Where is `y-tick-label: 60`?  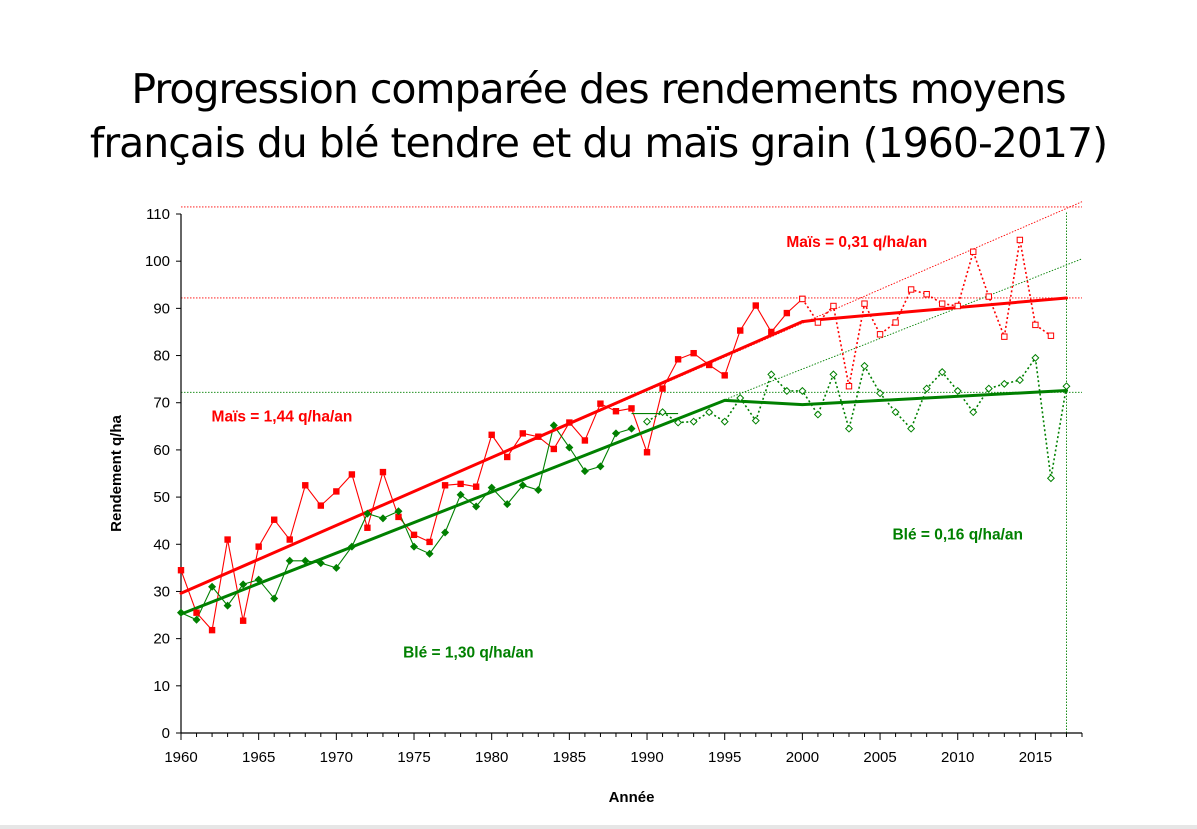 y-tick-label: 60 is located at coordinates (161, 450).